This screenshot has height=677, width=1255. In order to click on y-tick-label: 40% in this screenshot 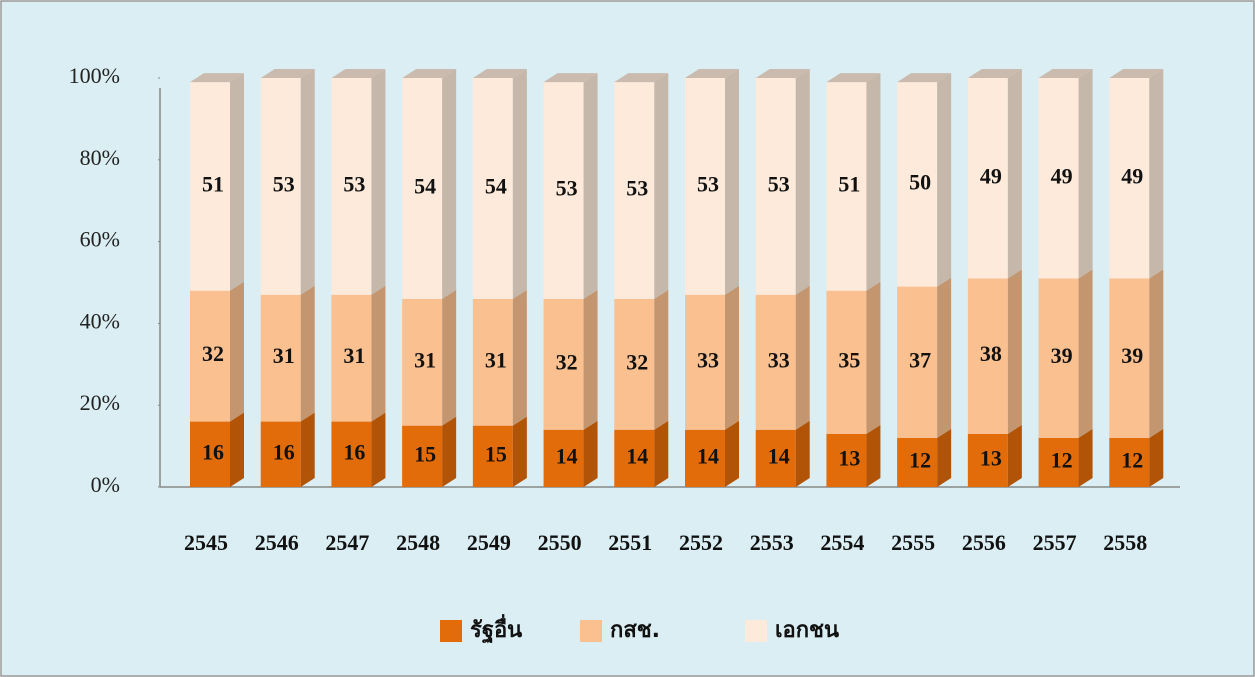, I will do `click(100, 320)`.